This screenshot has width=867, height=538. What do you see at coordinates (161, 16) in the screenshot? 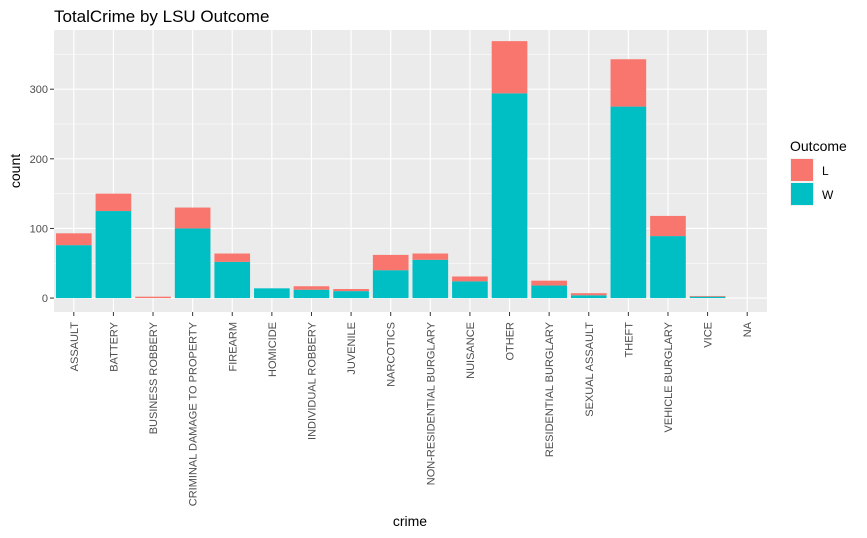
I see `chart-title: TotalCrime by LSU Outcome` at bounding box center [161, 16].